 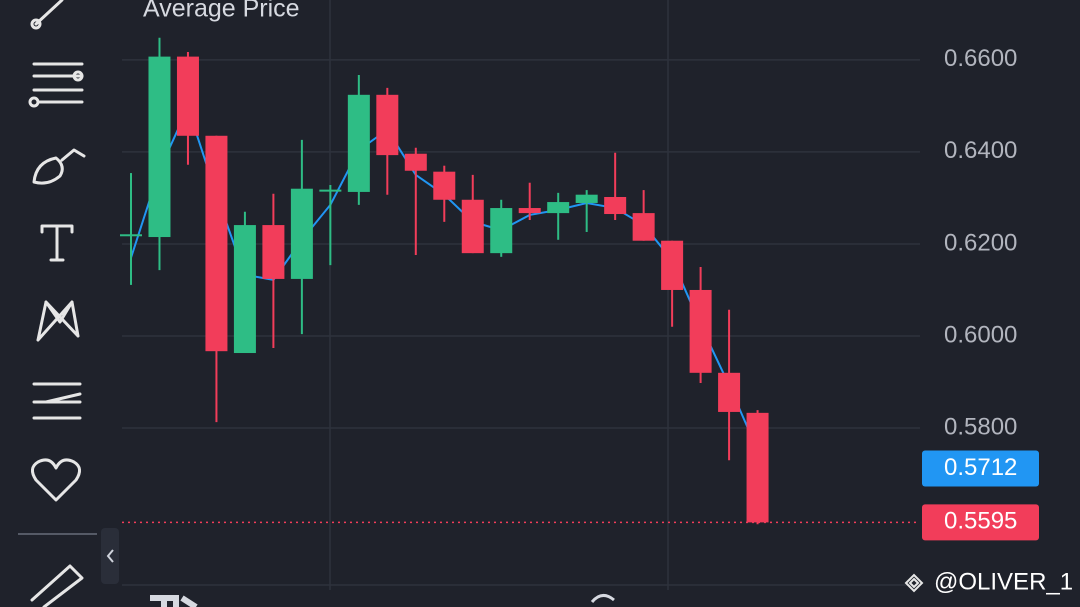 I want to click on ruler-tool, so click(x=57, y=585).